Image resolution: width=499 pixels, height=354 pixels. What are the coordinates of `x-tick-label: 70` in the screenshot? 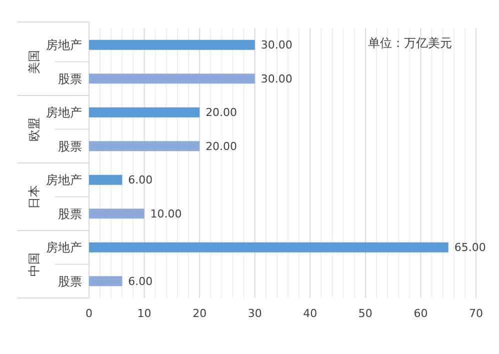 It's located at (476, 313).